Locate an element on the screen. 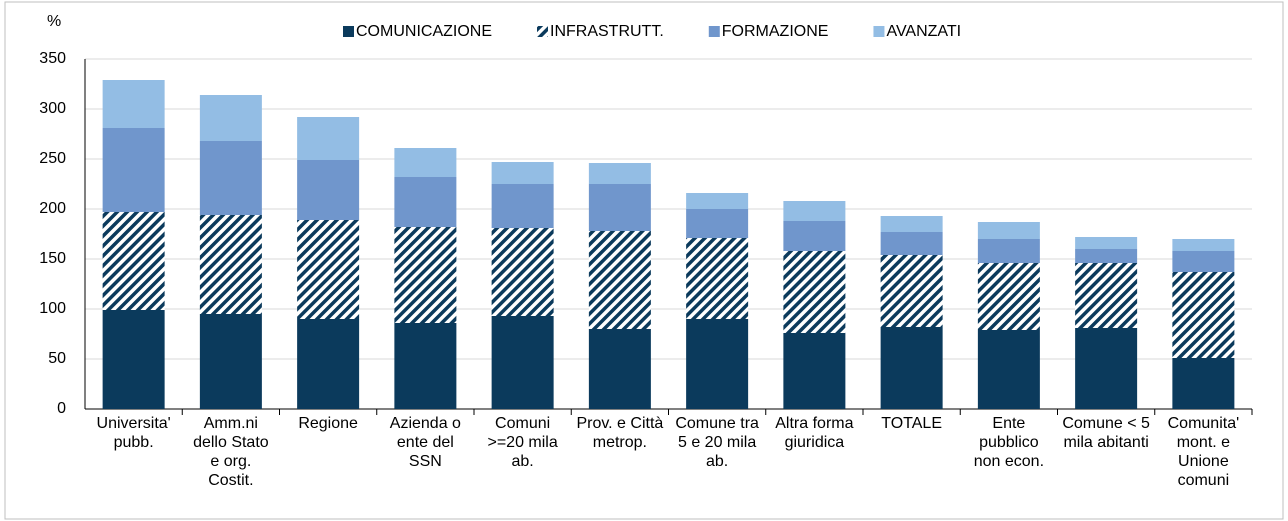 Image resolution: width=1288 pixels, height=521 pixels. x-tick-label: Amm.ni dello Stato e org. Costit. is located at coordinates (231, 452).